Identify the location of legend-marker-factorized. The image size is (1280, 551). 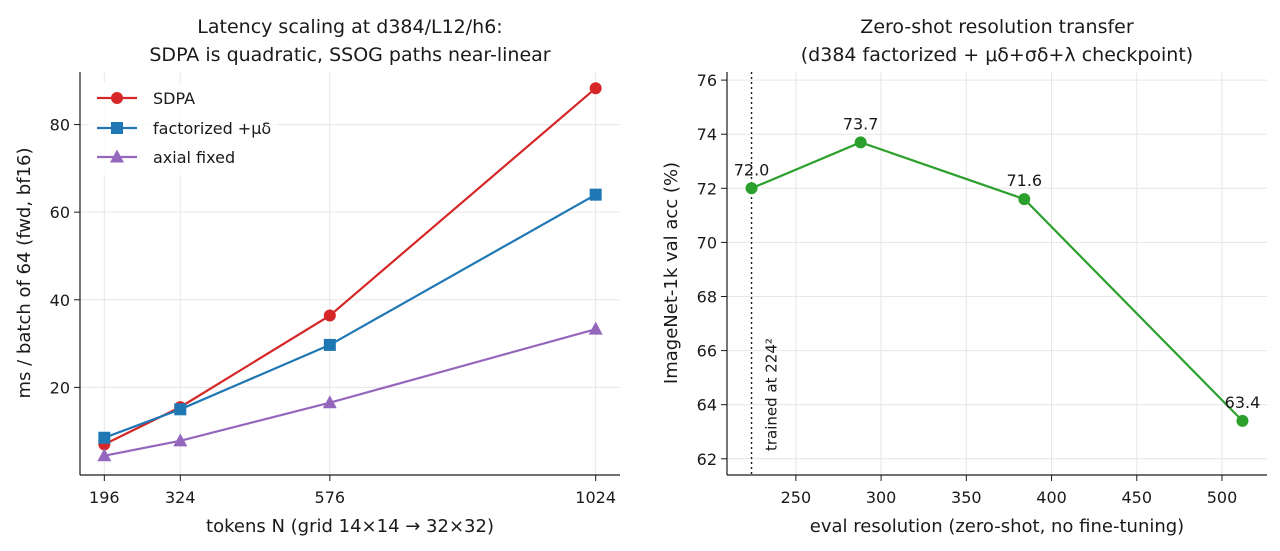
(117, 128).